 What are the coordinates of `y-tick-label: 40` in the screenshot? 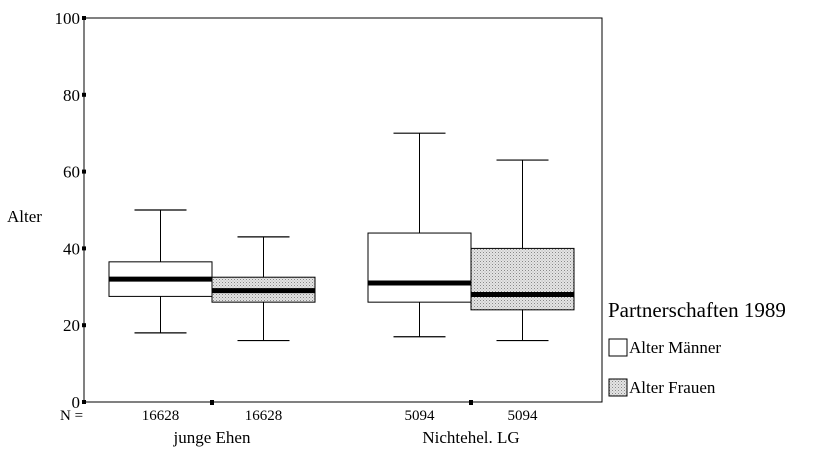 It's located at (71, 248).